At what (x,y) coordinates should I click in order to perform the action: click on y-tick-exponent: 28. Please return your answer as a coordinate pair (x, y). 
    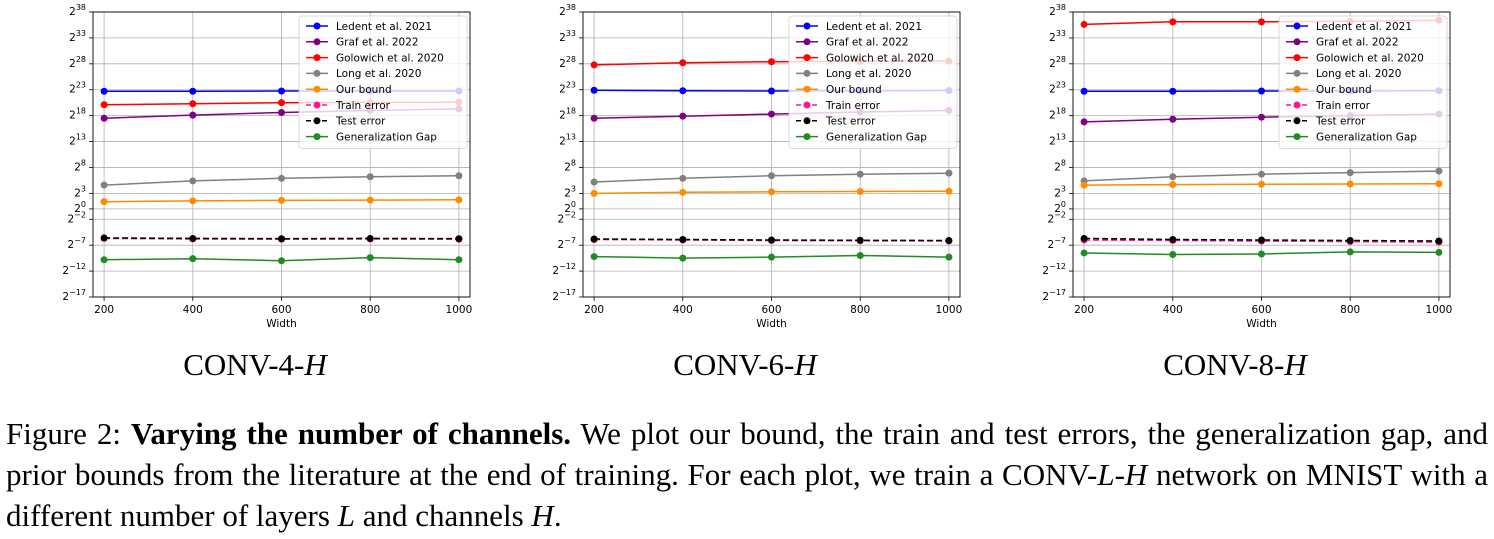
    Looking at the image, I should click on (571, 59).